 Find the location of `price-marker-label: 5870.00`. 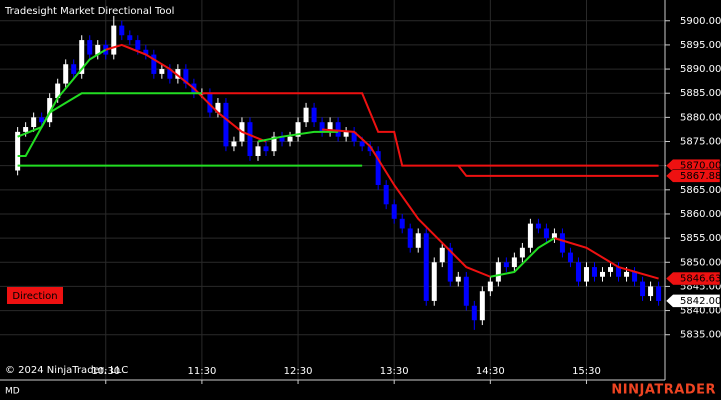

price-marker-label: 5870.00 is located at coordinates (700, 166).